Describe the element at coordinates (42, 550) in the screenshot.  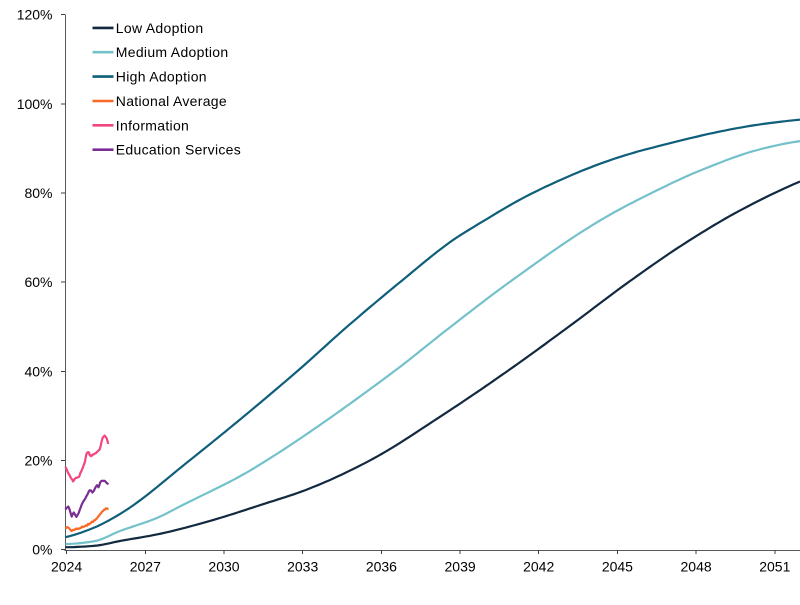
I see `svg-text: 0%` at that location.